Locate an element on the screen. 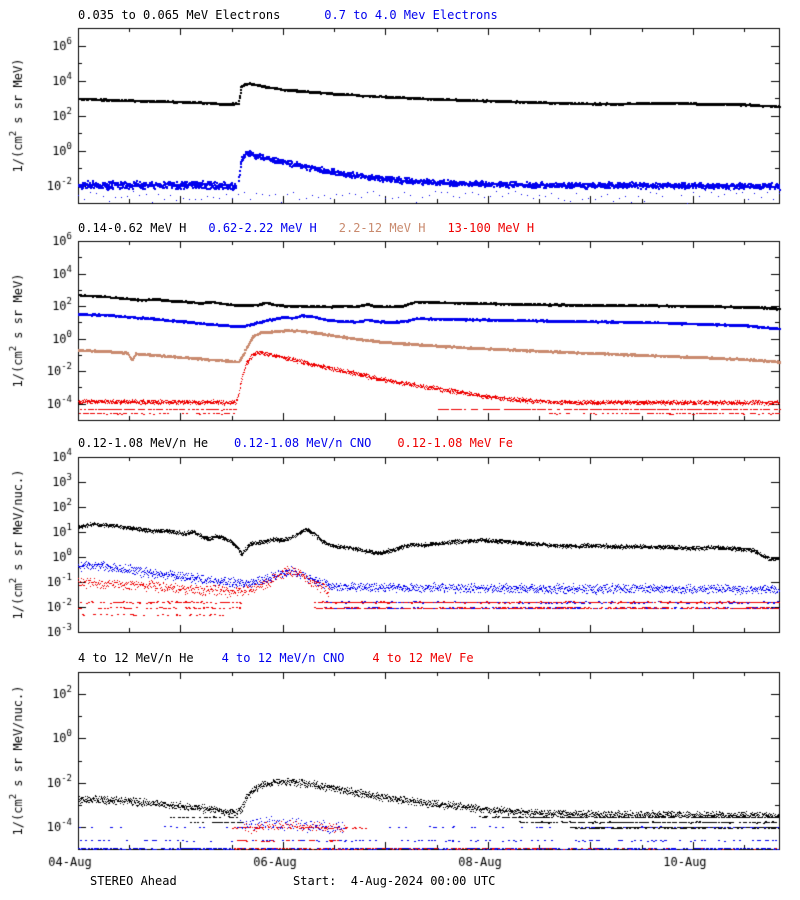 This screenshot has width=800, height=900. series-label: 2.2-12 MeV H is located at coordinates (382, 228).